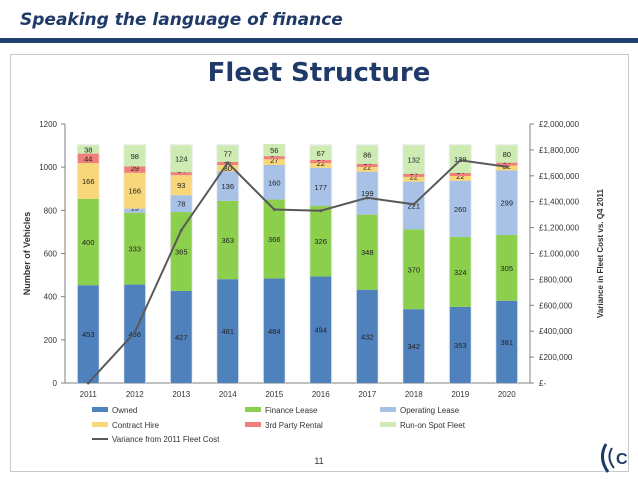 Image resolution: width=638 pixels, height=479 pixels. What do you see at coordinates (88, 242) in the screenshot?
I see `data-label: 400` at bounding box center [88, 242].